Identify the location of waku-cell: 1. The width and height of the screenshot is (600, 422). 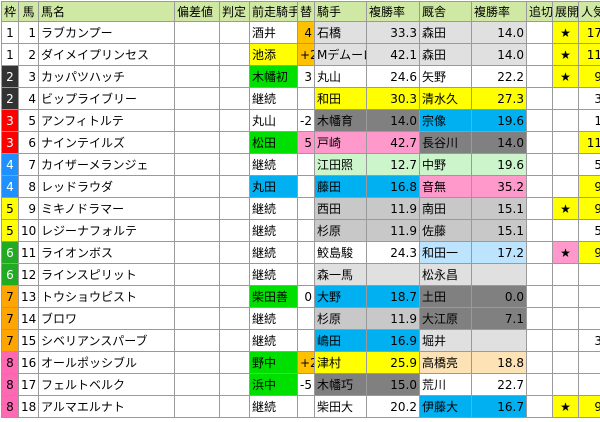
(10, 55).